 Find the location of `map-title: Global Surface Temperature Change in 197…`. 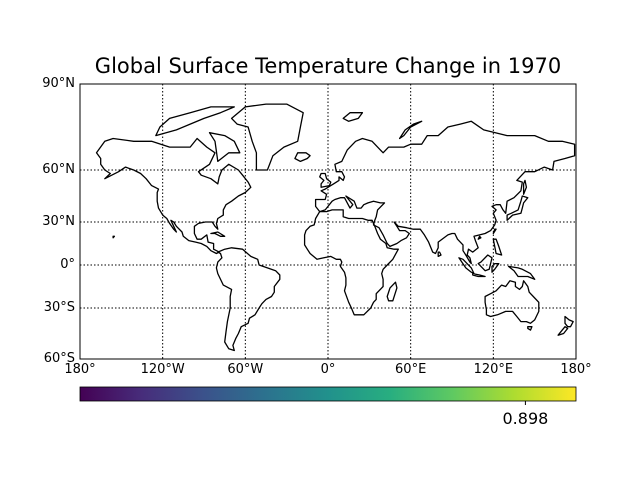

map-title: Global Surface Temperature Change in 197… is located at coordinates (328, 66).